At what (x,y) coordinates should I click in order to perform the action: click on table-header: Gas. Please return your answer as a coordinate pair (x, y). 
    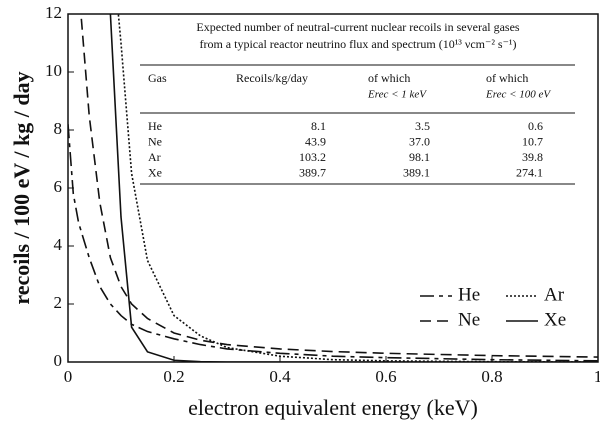
    Looking at the image, I should click on (157, 78).